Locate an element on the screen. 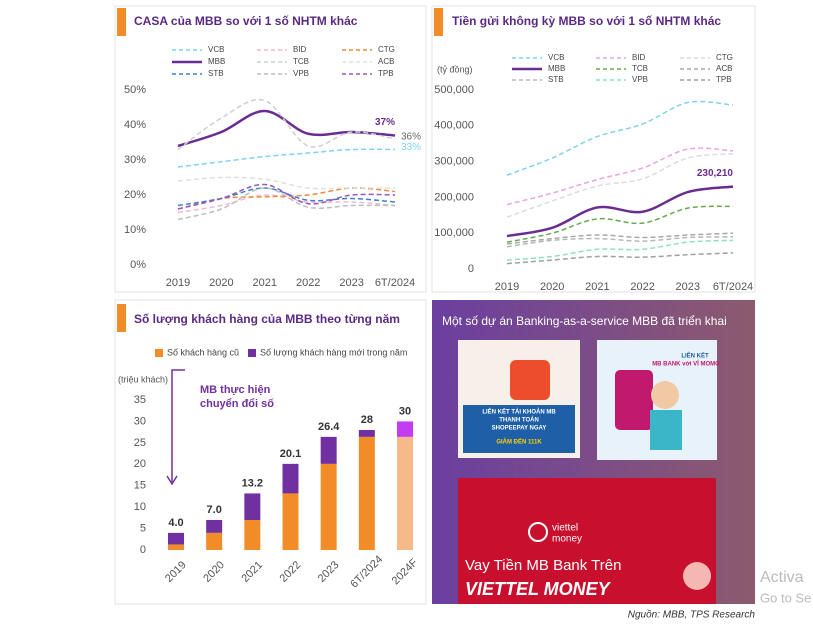 This screenshot has height=627, width=813. y-tick-label: 10% is located at coordinates (135, 230).